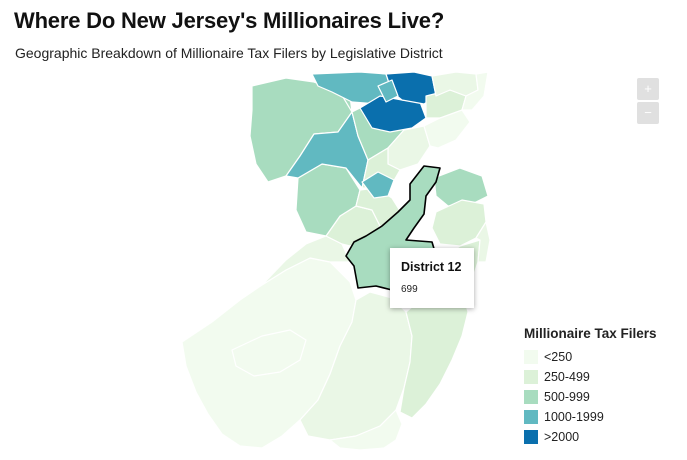 The width and height of the screenshot is (687, 460). I want to click on district-monmouth-east, so click(483, 242).